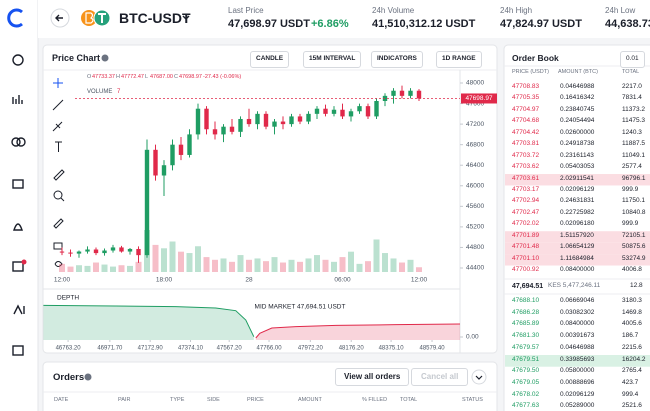 The height and width of the screenshot is (411, 650). Describe the element at coordinates (577, 371) in the screenshot. I see `amount: 0.05800000` at that location.